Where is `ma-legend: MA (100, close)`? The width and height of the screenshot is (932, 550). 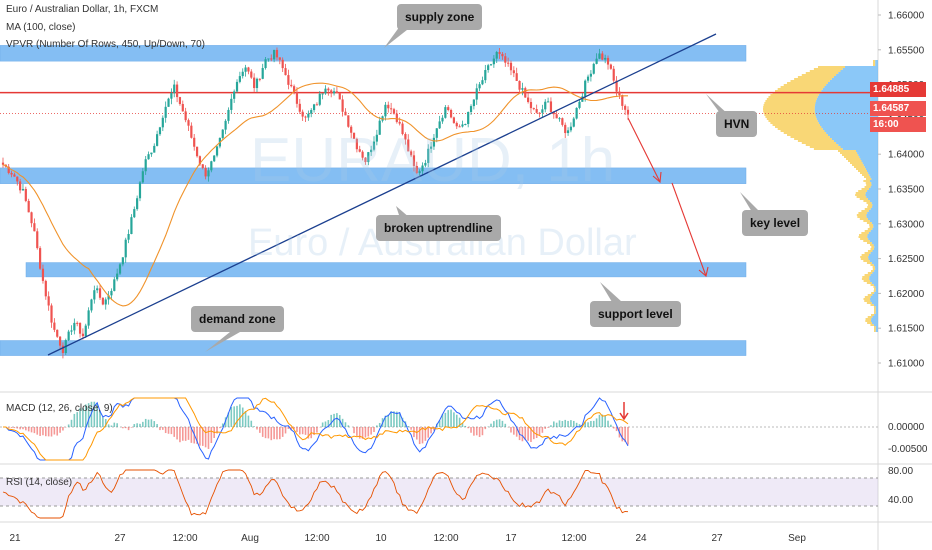
ma-legend: MA (100, close) is located at coordinates (41, 27).